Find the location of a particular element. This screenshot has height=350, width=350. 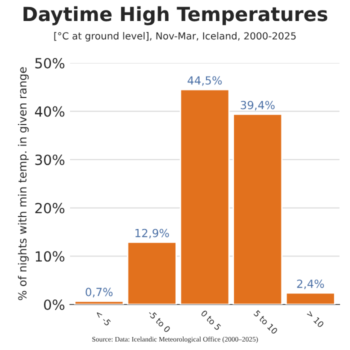

data-label: 0,7% is located at coordinates (99, 293).